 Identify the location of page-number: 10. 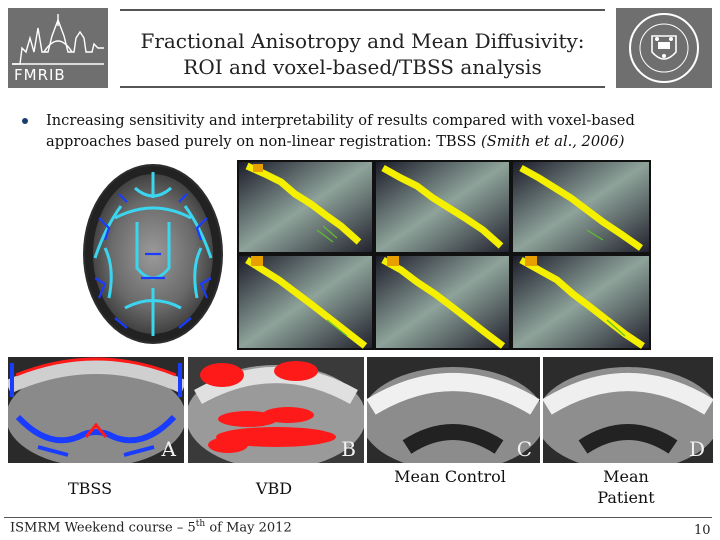
(702, 530).